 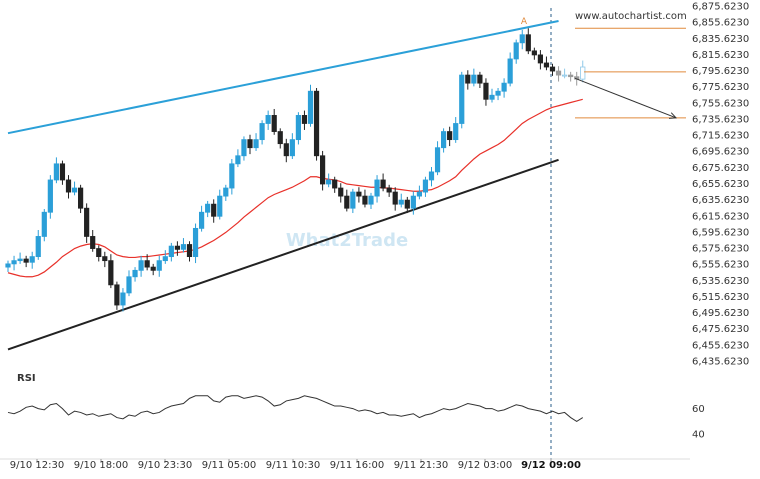 I want to click on x-tick-label: 9/12 09:00, so click(x=551, y=465).